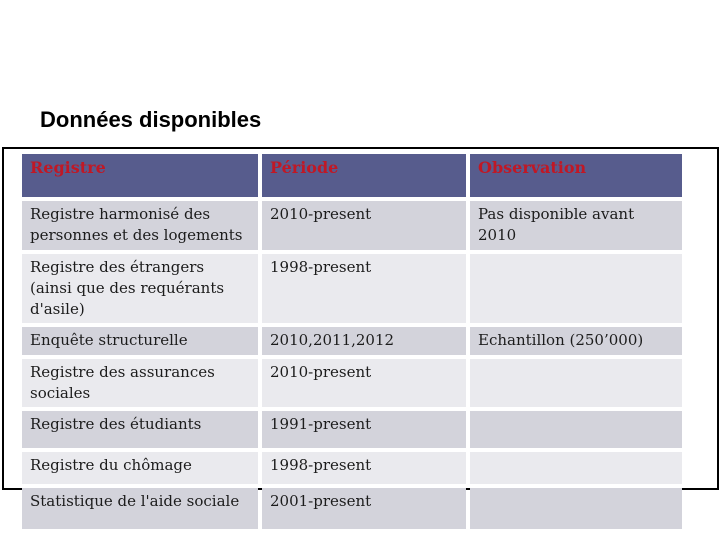  I want to click on column-header-registre: Registre, so click(140, 175).